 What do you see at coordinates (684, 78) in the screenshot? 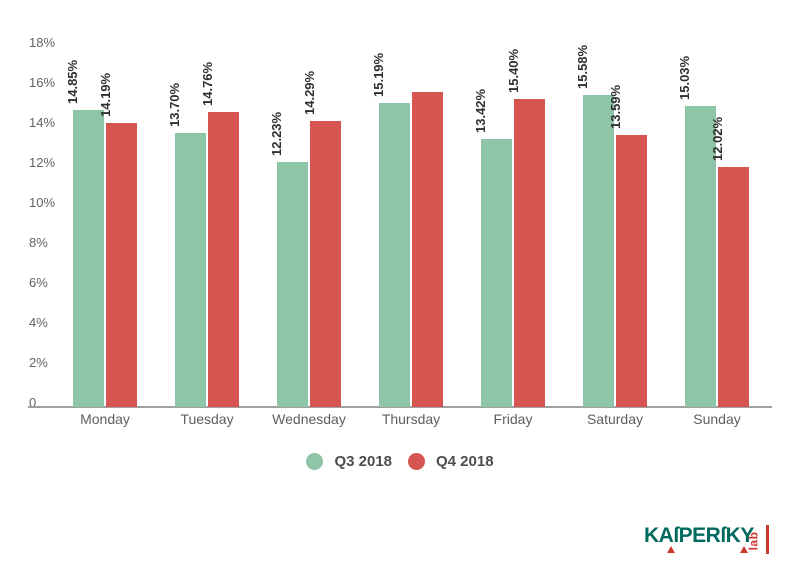
I see `bar-value-label-q3-2018-sunday: 15.03%` at bounding box center [684, 78].